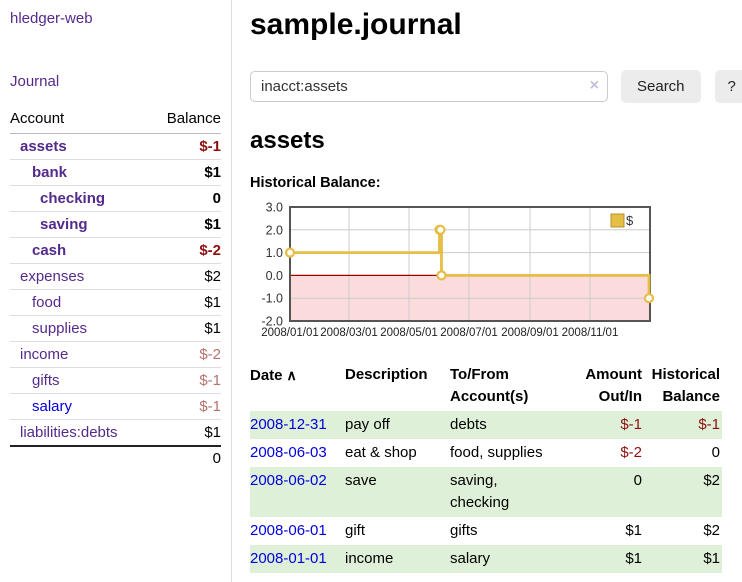 The image size is (742, 582). What do you see at coordinates (288, 424) in the screenshot?
I see `transaction-date-link: 2008-12-31` at bounding box center [288, 424].